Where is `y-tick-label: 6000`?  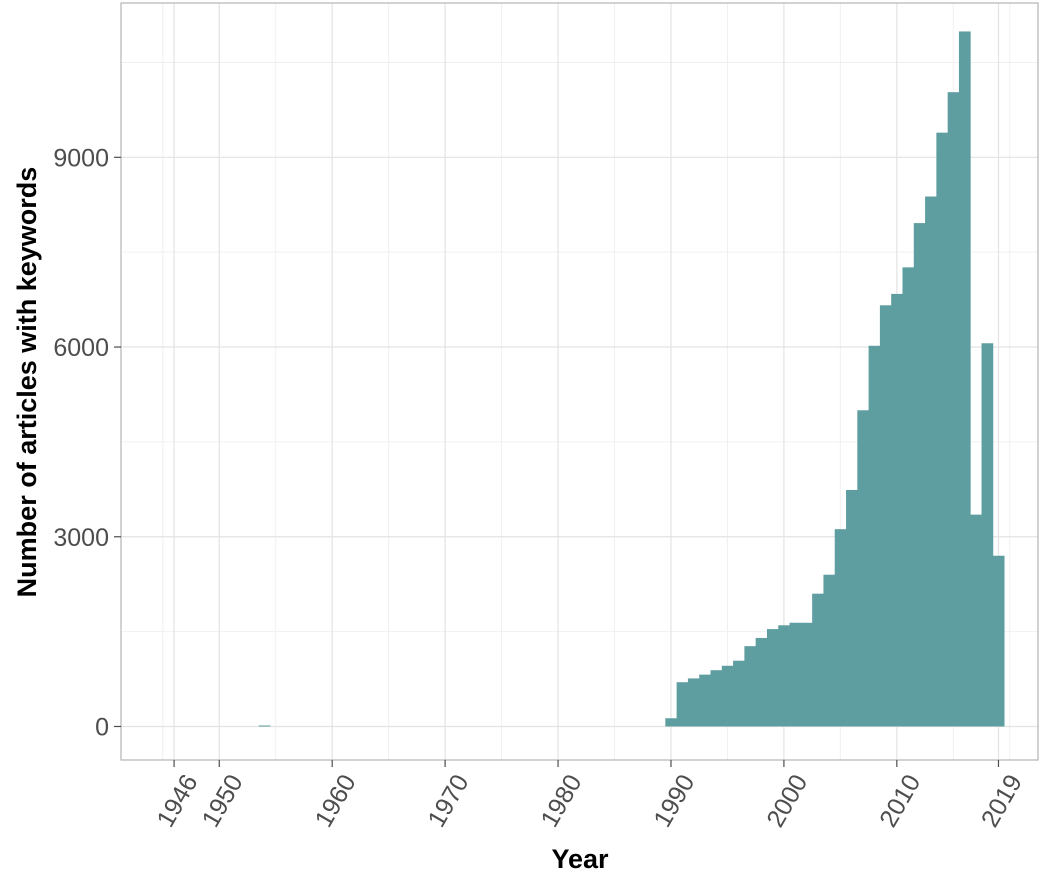
y-tick-label: 6000 is located at coordinates (81, 348).